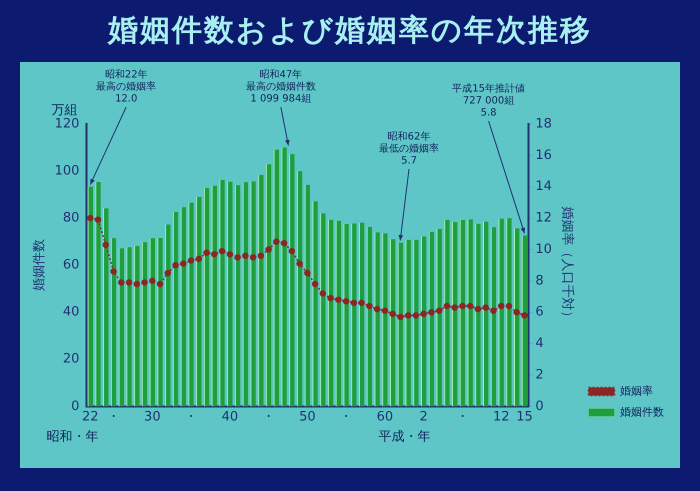 This screenshot has height=491, width=700. What do you see at coordinates (539, 374) in the screenshot?
I see `y2-tick-label: 2` at bounding box center [539, 374].